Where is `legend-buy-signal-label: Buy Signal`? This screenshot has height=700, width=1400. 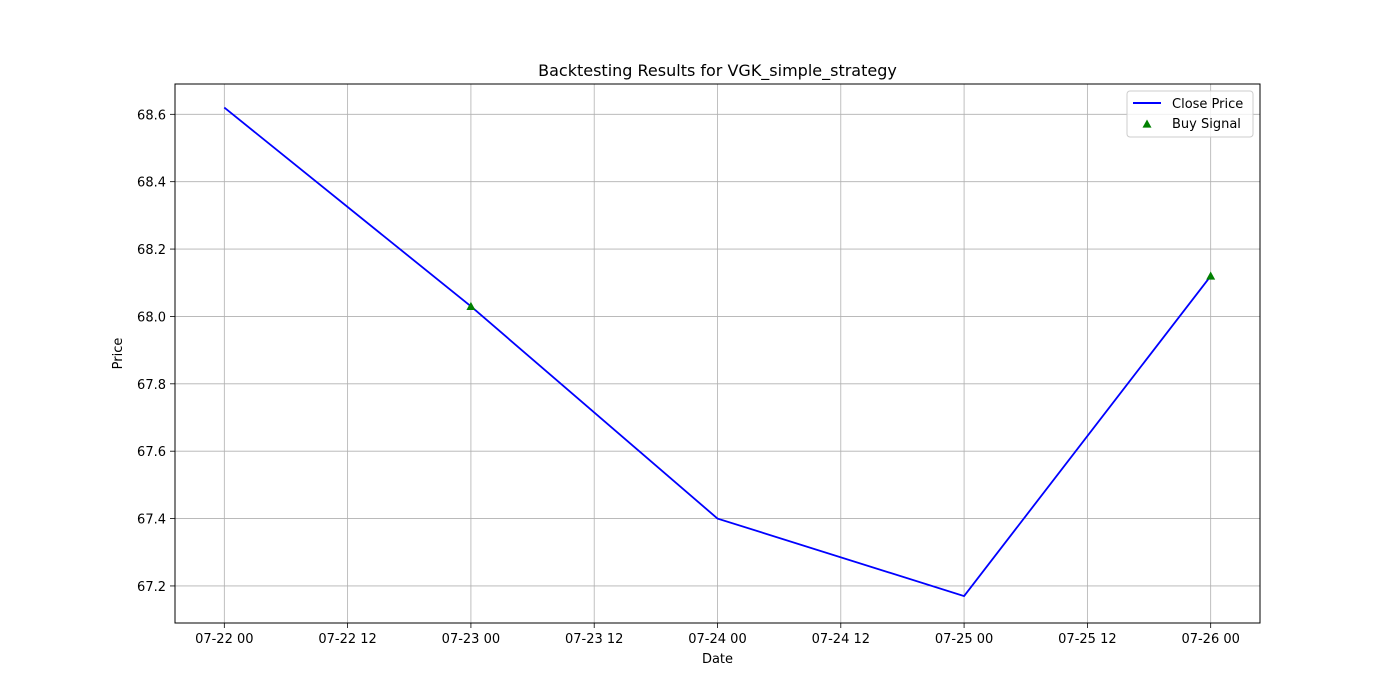 legend-buy-signal-label: Buy Signal is located at coordinates (1206, 124).